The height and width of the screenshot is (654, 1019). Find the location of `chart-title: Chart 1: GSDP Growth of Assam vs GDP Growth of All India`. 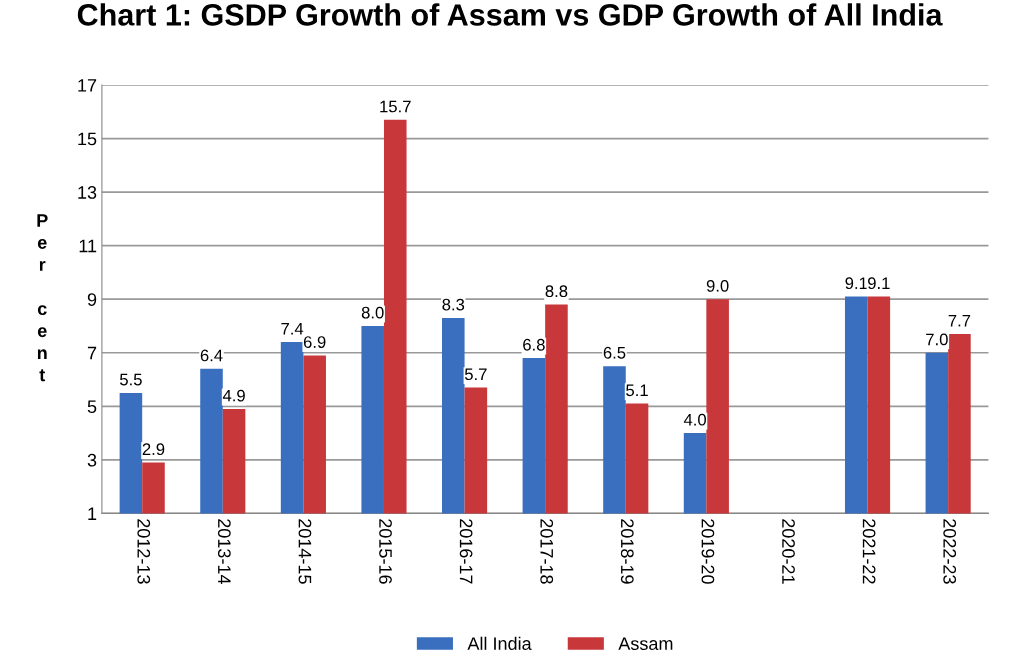

chart-title: Chart 1: GSDP Growth of Assam vs GDP Growth of All India is located at coordinates (510, 14).